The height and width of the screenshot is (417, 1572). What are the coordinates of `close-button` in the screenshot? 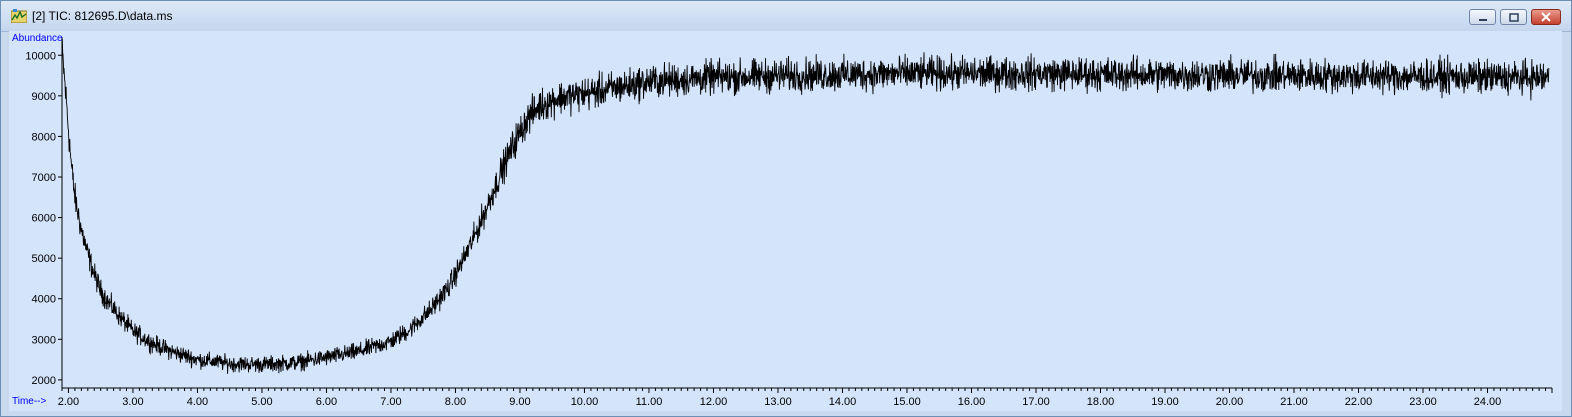 It's located at (1546, 17).